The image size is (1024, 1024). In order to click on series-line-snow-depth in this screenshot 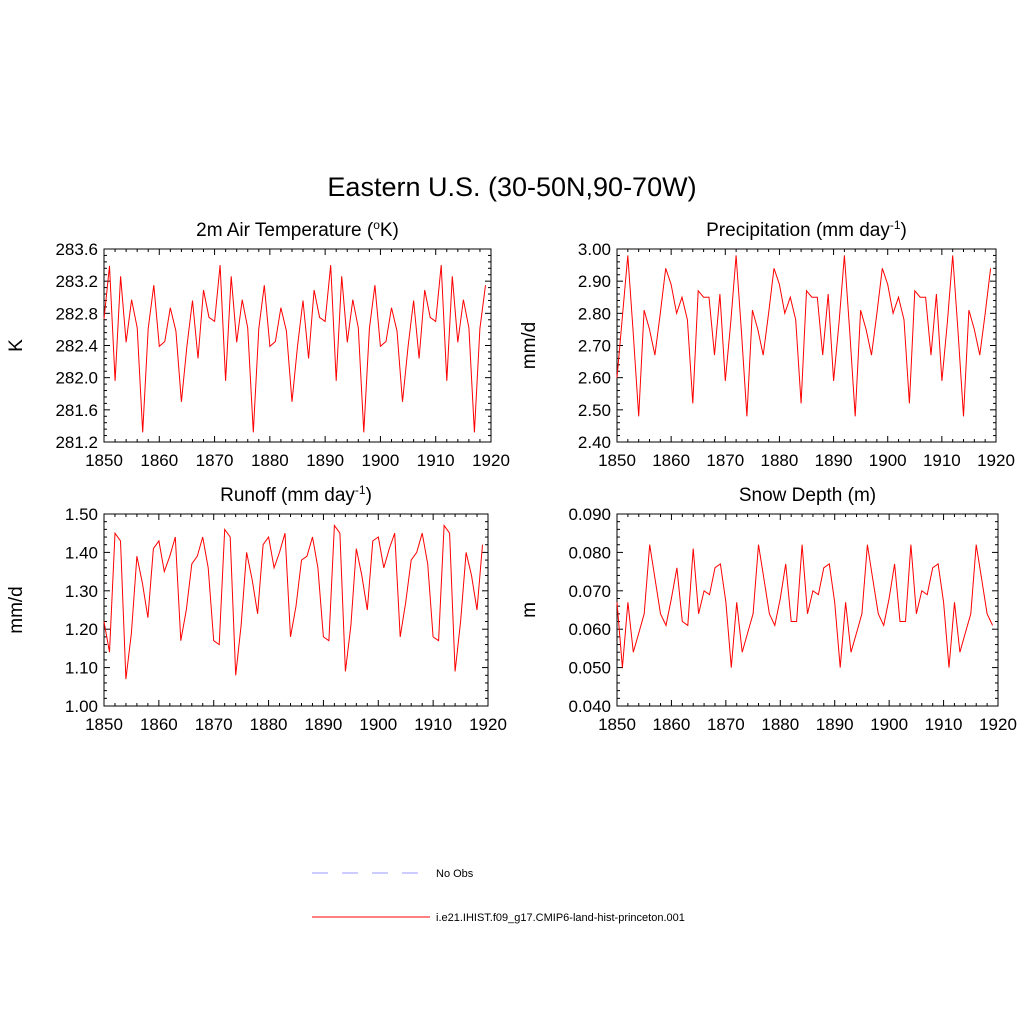, I will do `click(805, 606)`.